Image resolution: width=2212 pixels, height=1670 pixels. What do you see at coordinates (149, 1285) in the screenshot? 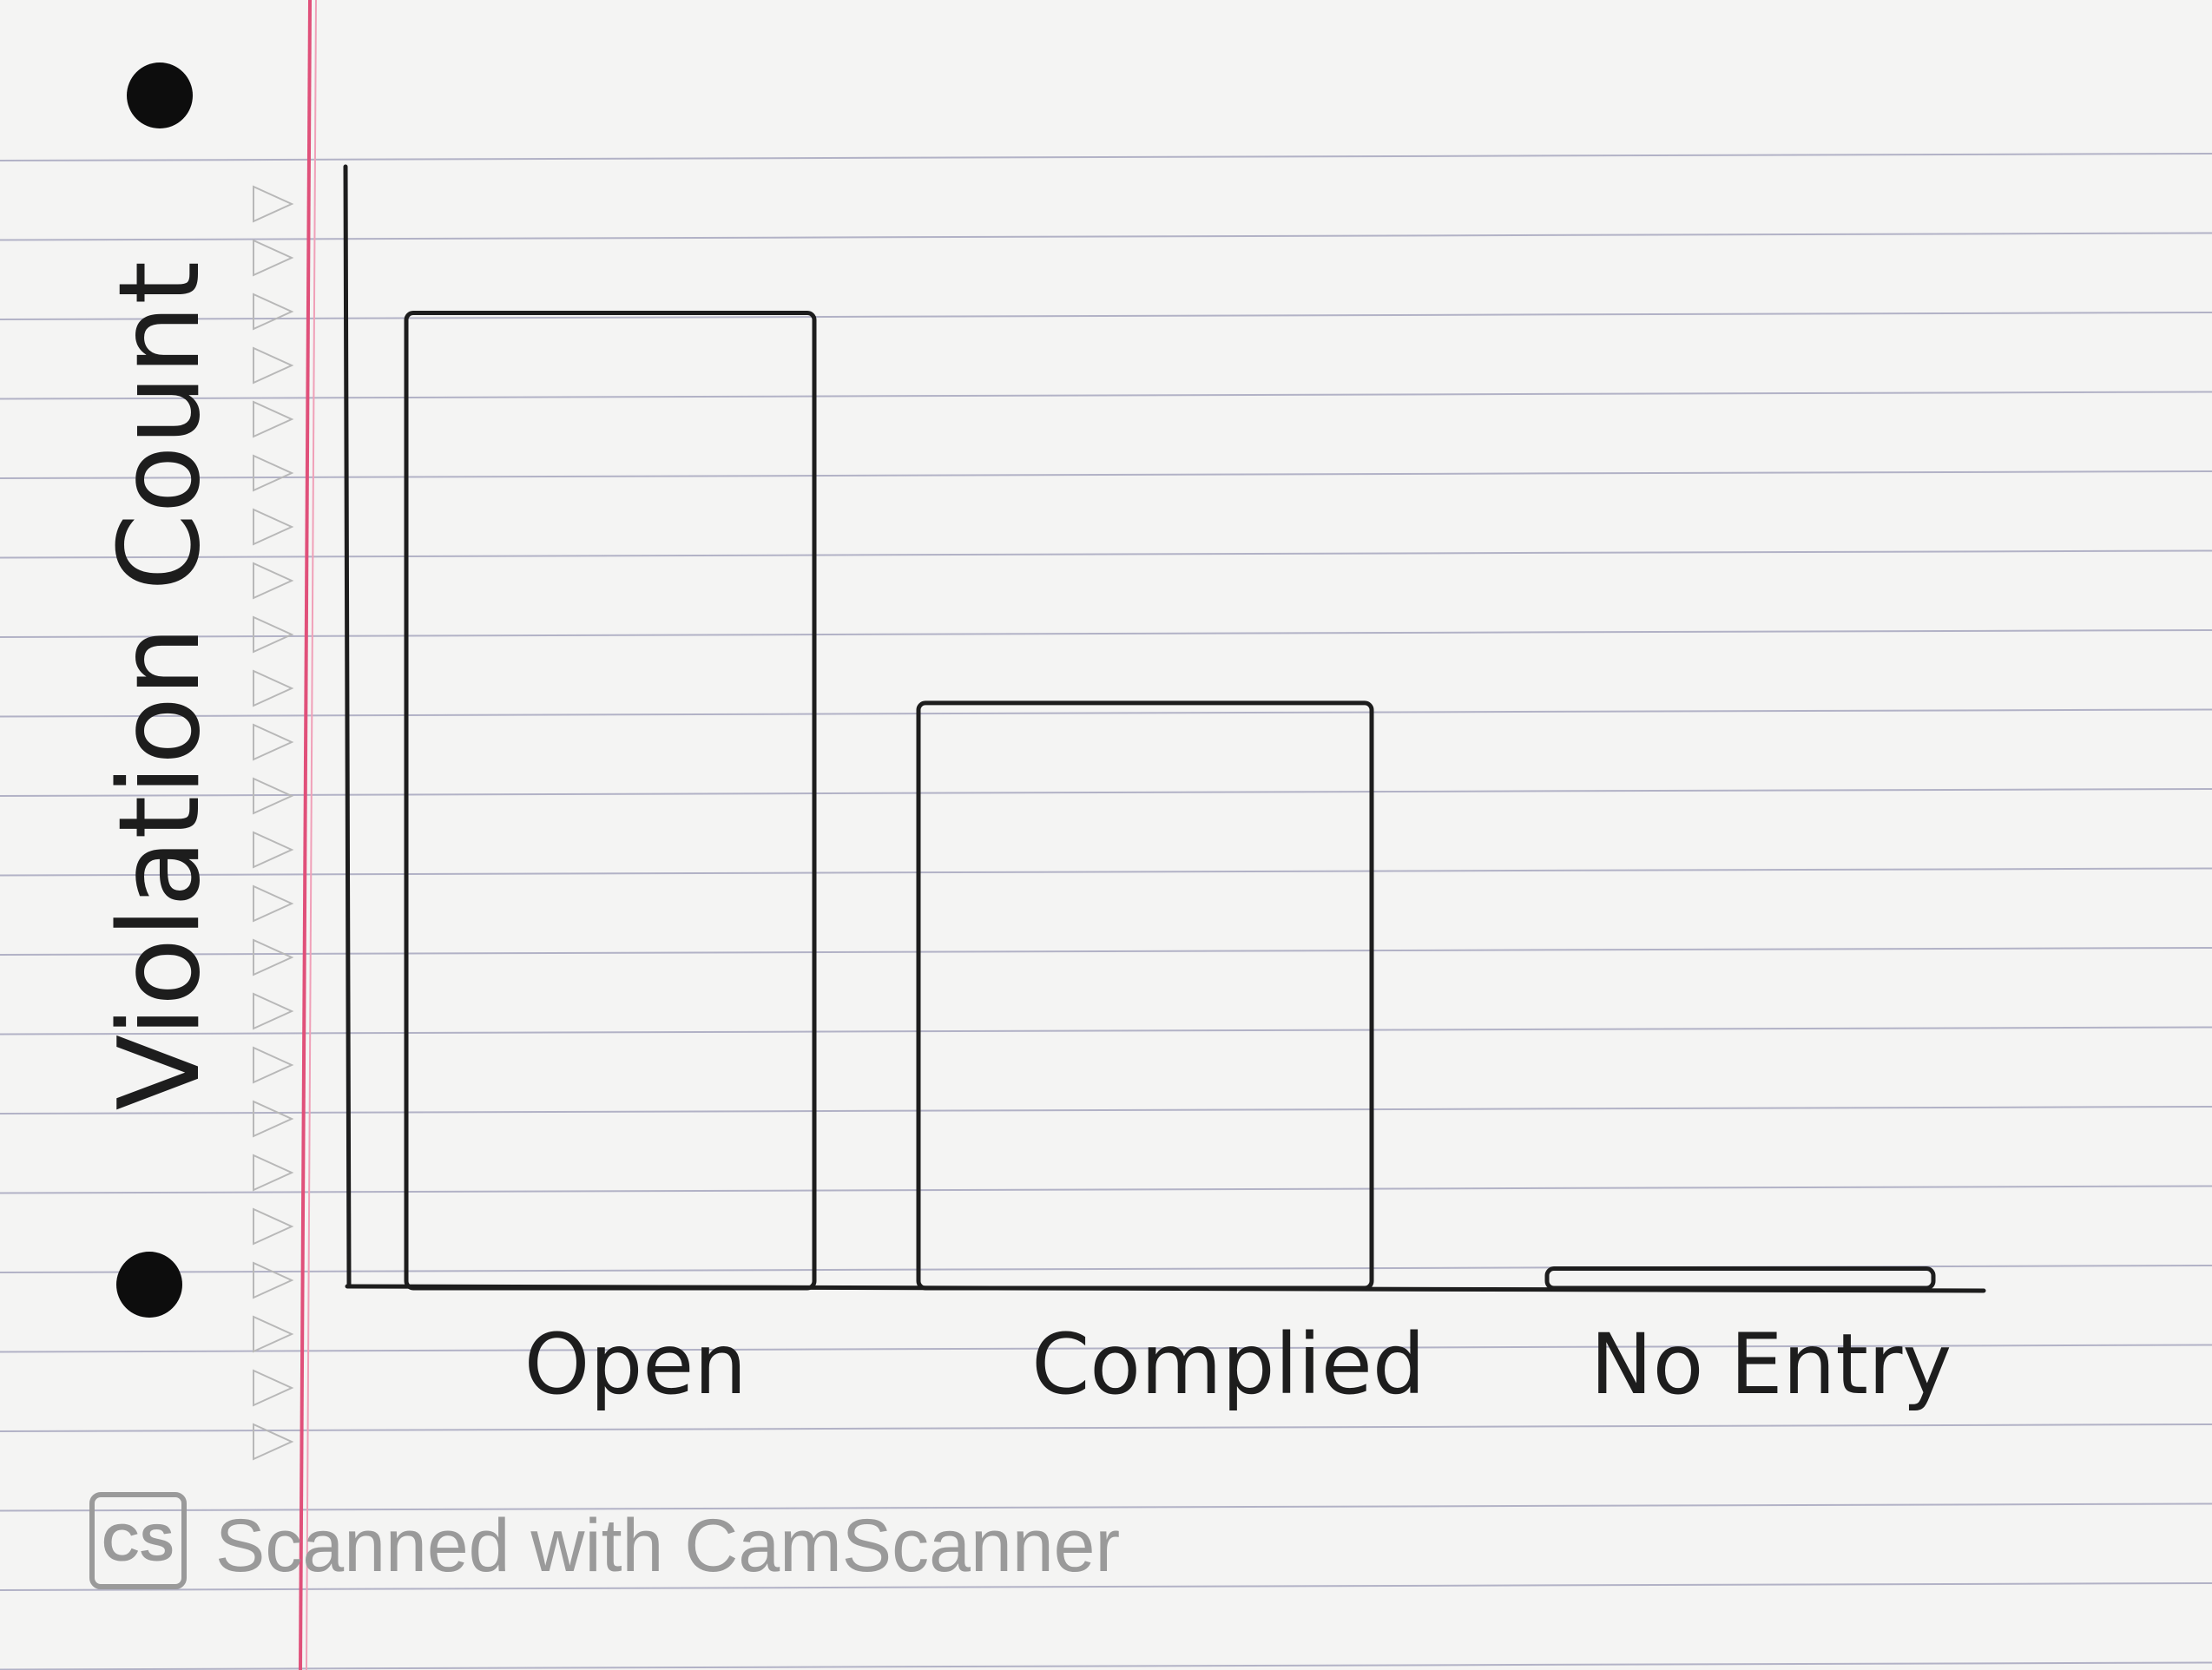
I see `binder-hole-bottom` at bounding box center [149, 1285].